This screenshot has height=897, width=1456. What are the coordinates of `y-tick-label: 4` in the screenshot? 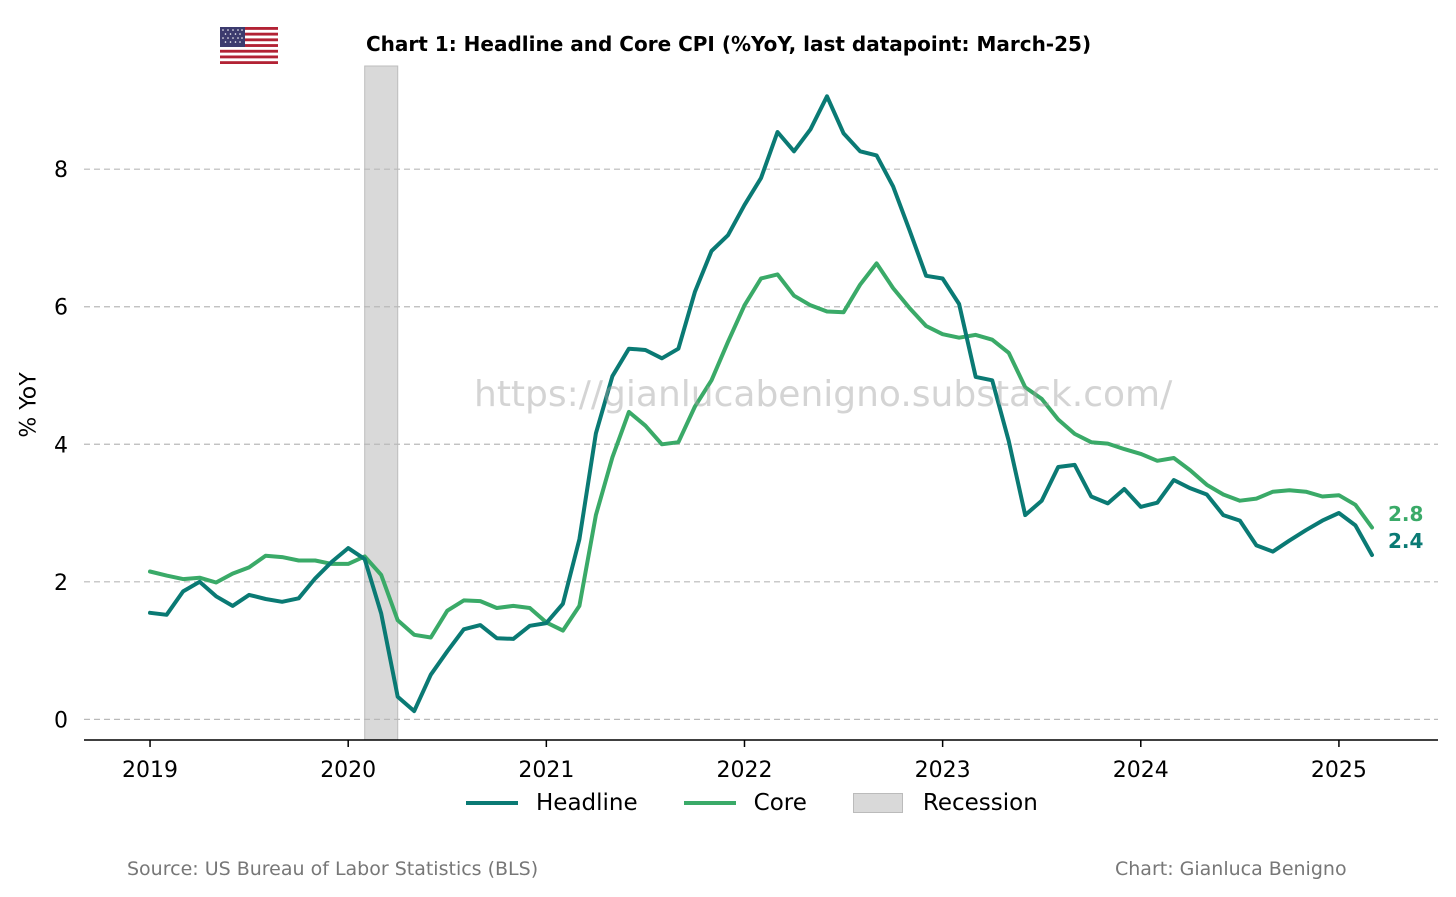 It's located at (61, 445).